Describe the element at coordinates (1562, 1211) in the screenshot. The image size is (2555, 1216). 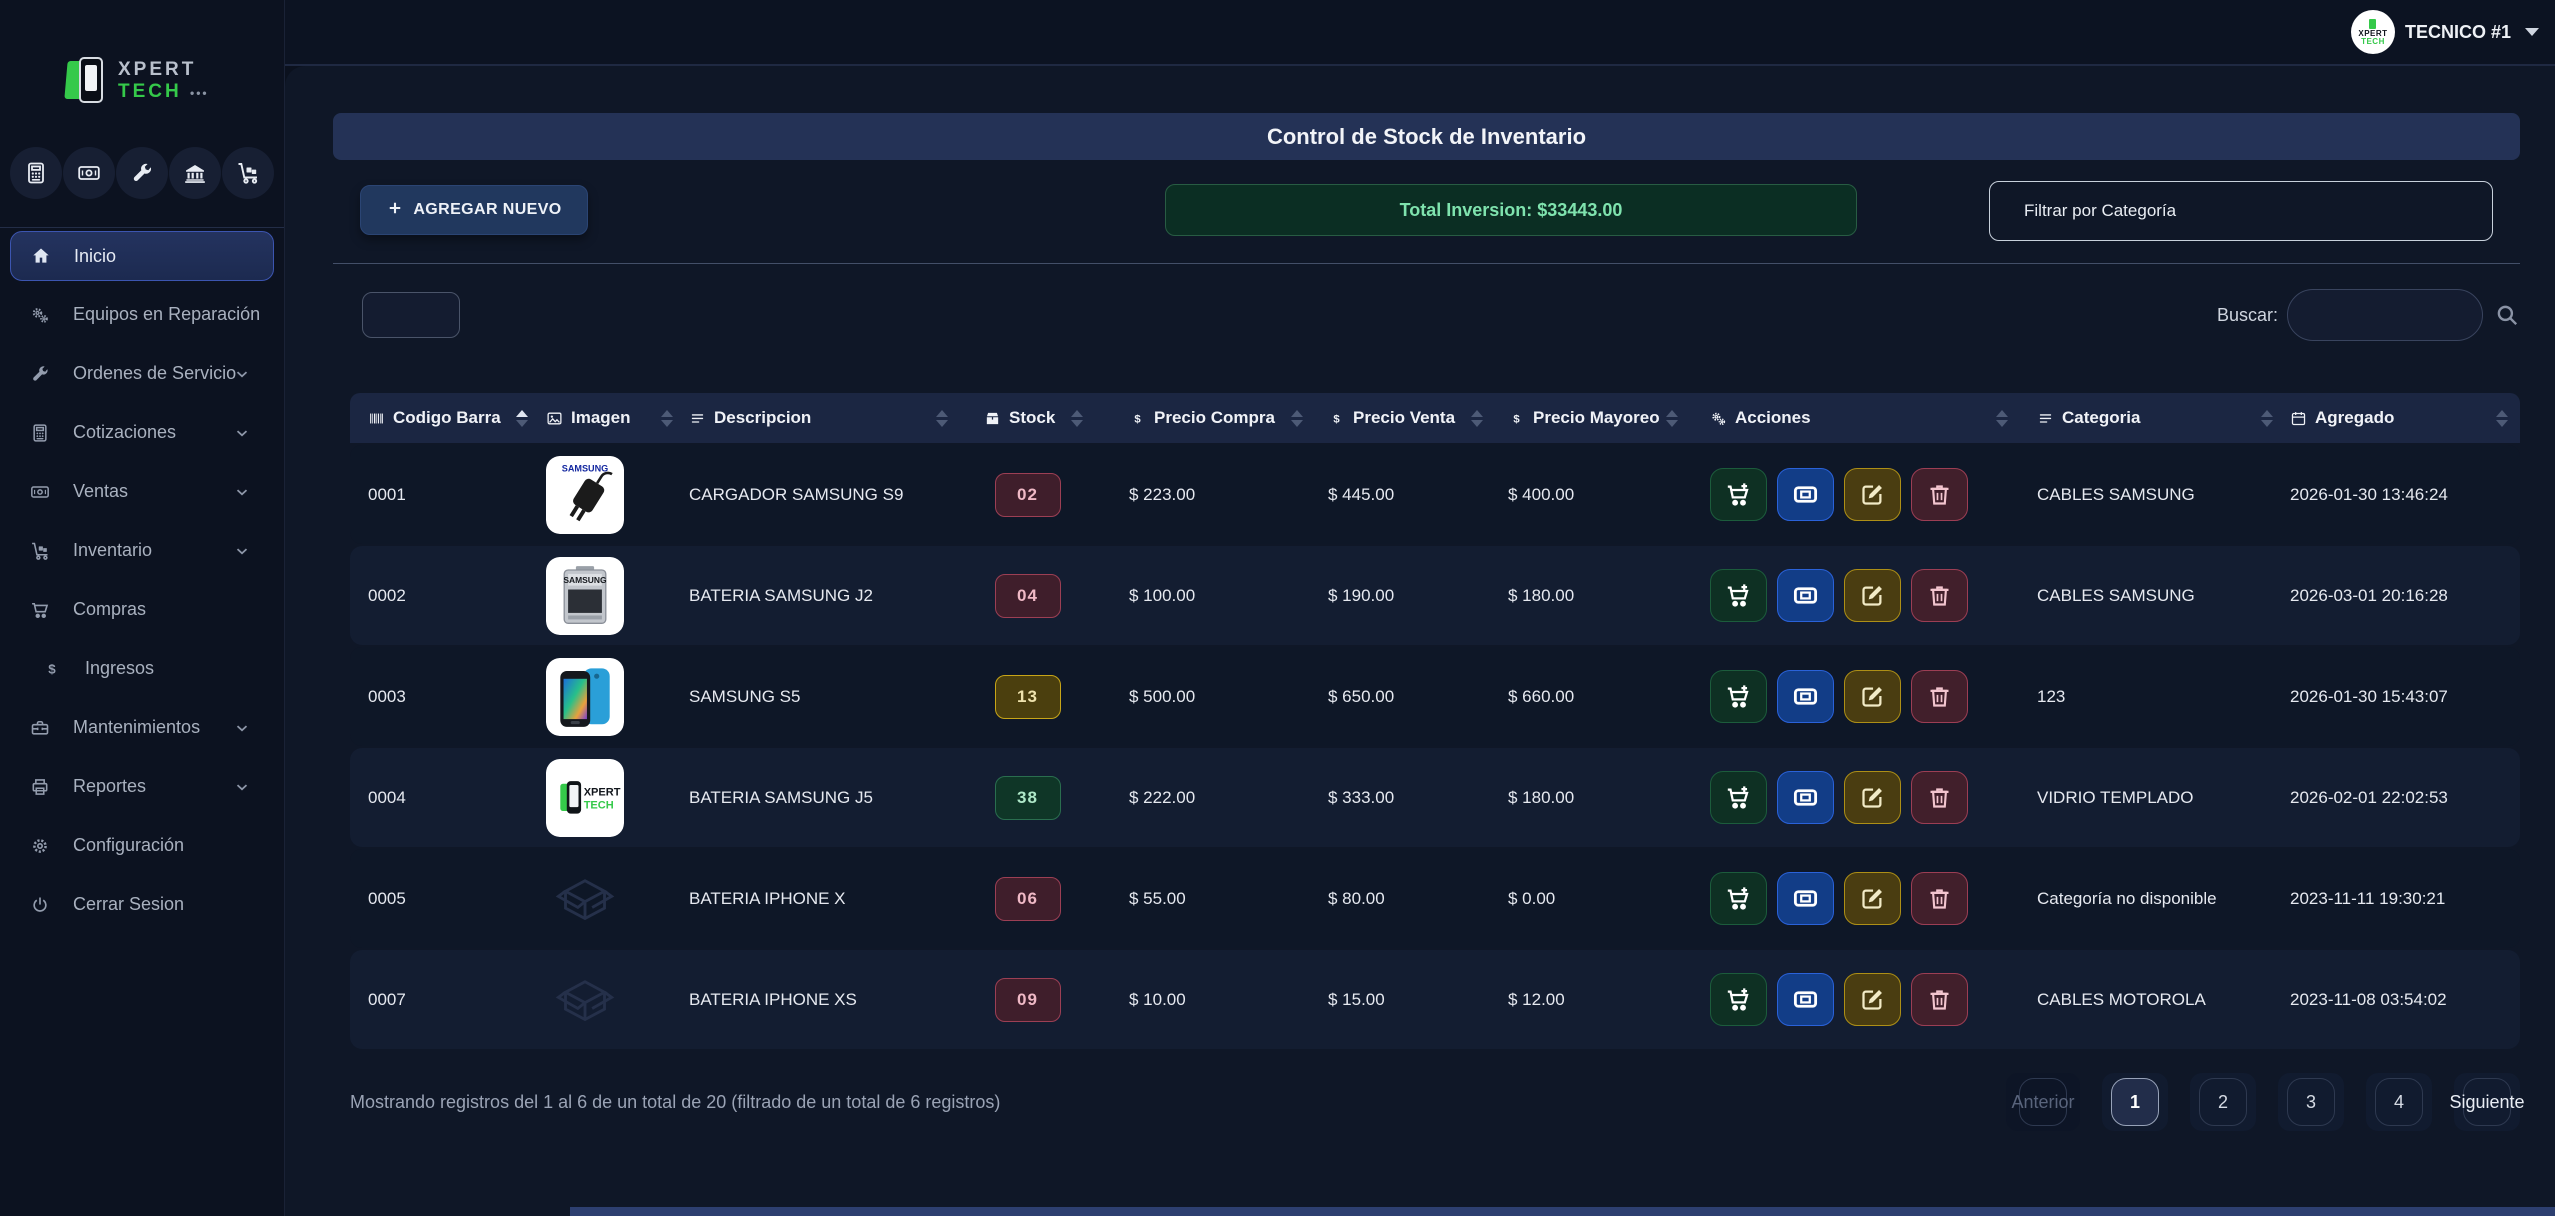
I see `bottom-strip` at that location.